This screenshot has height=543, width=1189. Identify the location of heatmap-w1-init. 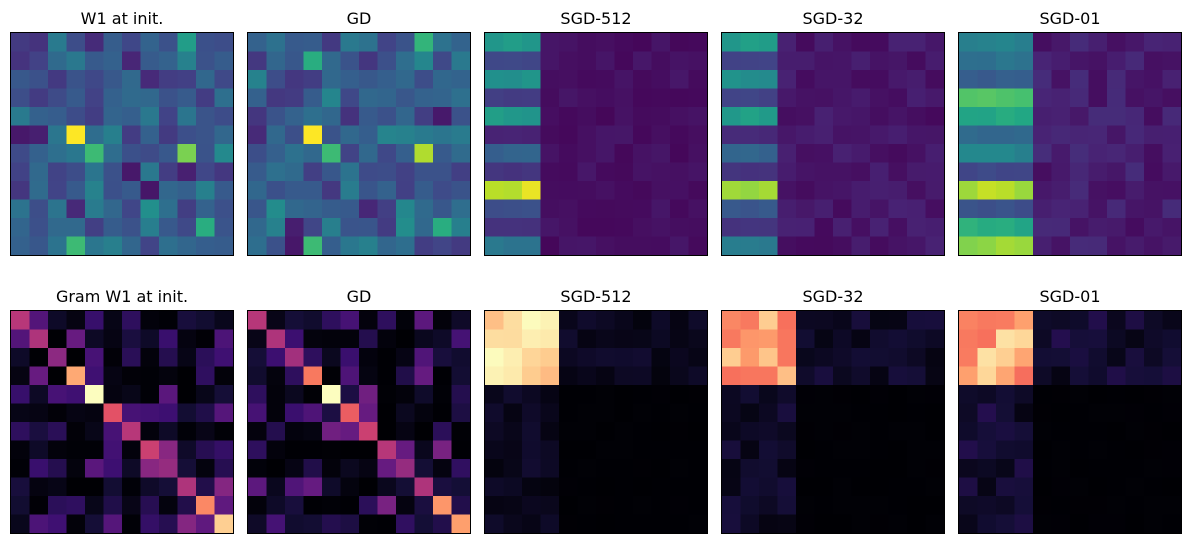
(122, 144).